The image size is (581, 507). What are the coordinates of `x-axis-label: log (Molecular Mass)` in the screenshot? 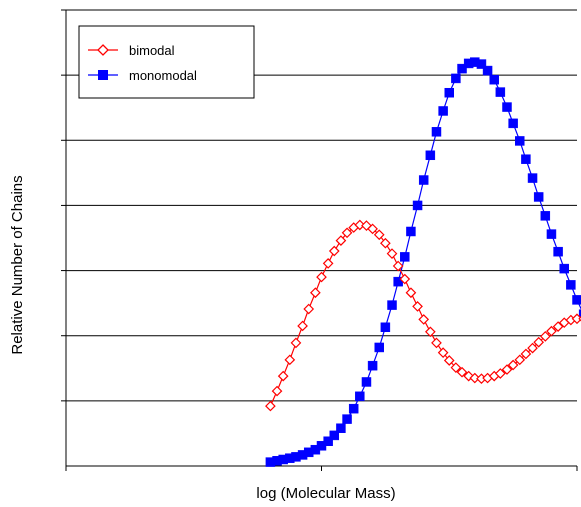 It's located at (325, 493).